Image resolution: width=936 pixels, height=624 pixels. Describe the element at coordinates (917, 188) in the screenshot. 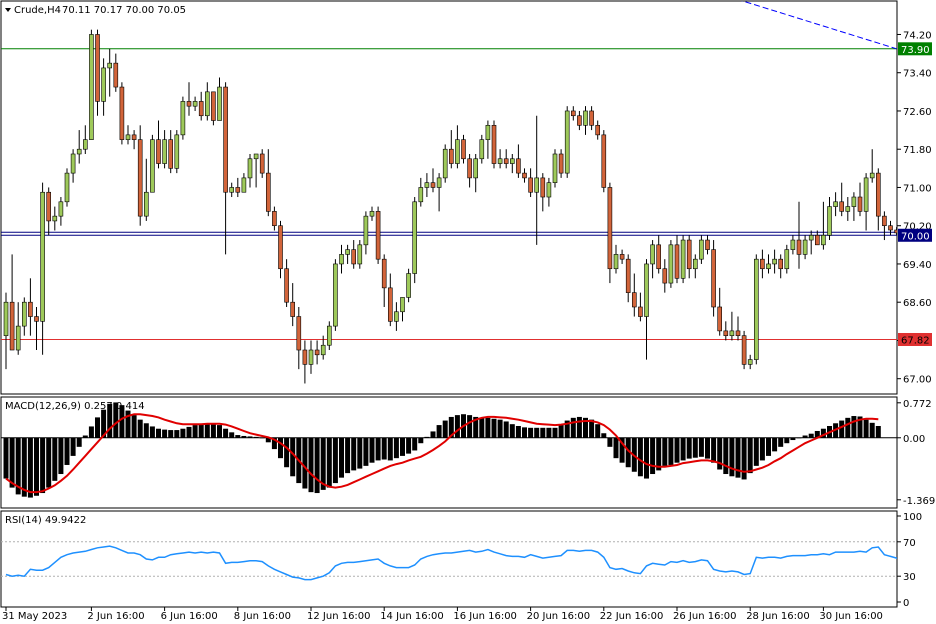

I see `price-tick-label: 71.00` at that location.